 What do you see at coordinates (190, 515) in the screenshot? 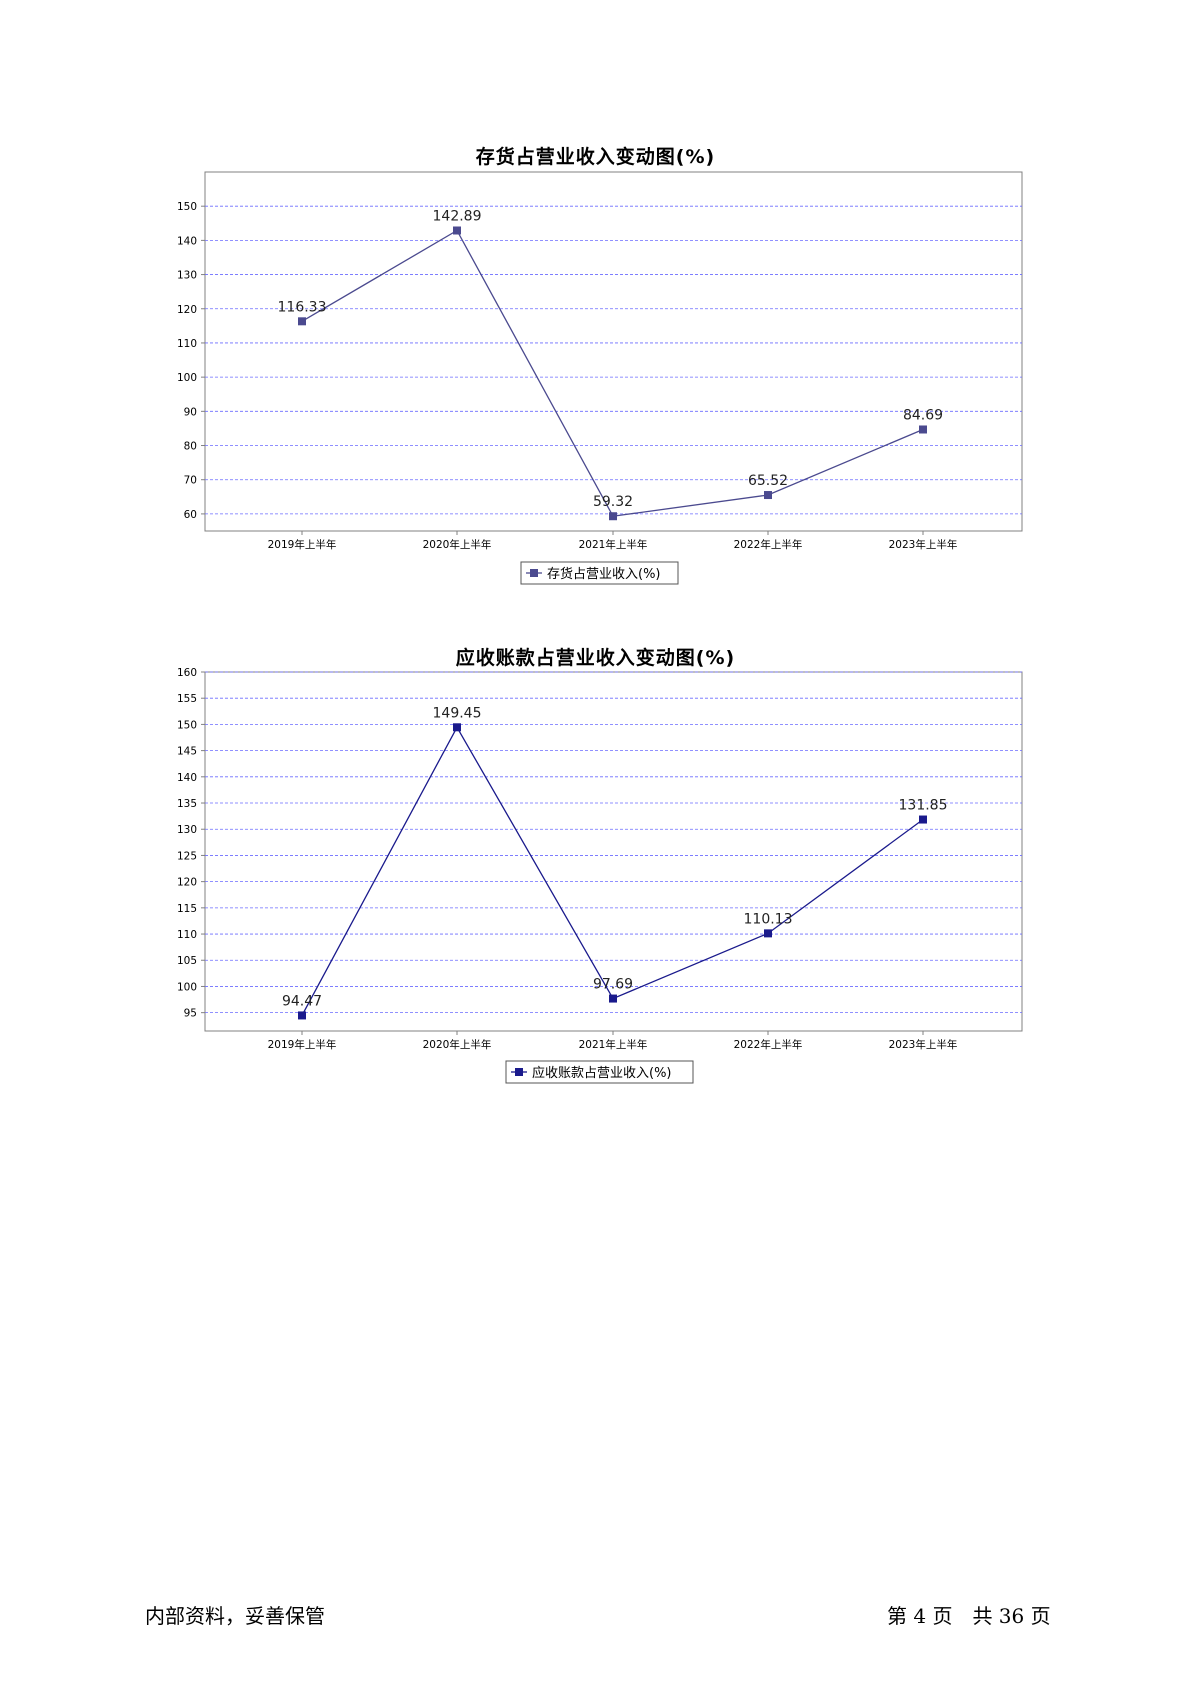
I see `y-tick-label: 60` at bounding box center [190, 515].